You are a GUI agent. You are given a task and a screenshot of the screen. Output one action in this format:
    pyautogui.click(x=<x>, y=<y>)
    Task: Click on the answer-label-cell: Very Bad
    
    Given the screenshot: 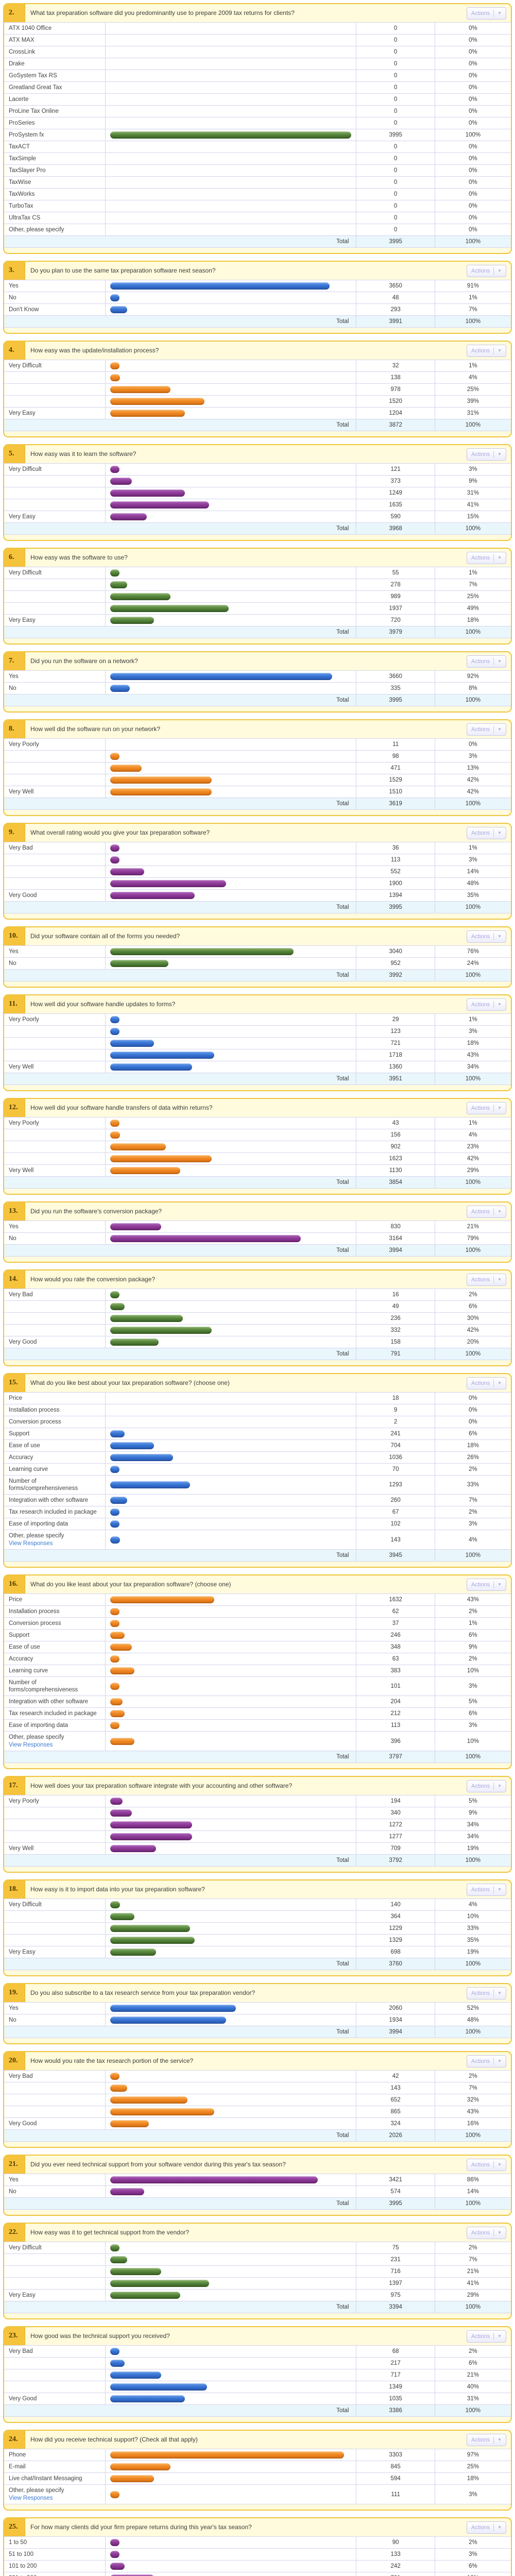 What is the action you would take?
    pyautogui.click(x=55, y=2076)
    